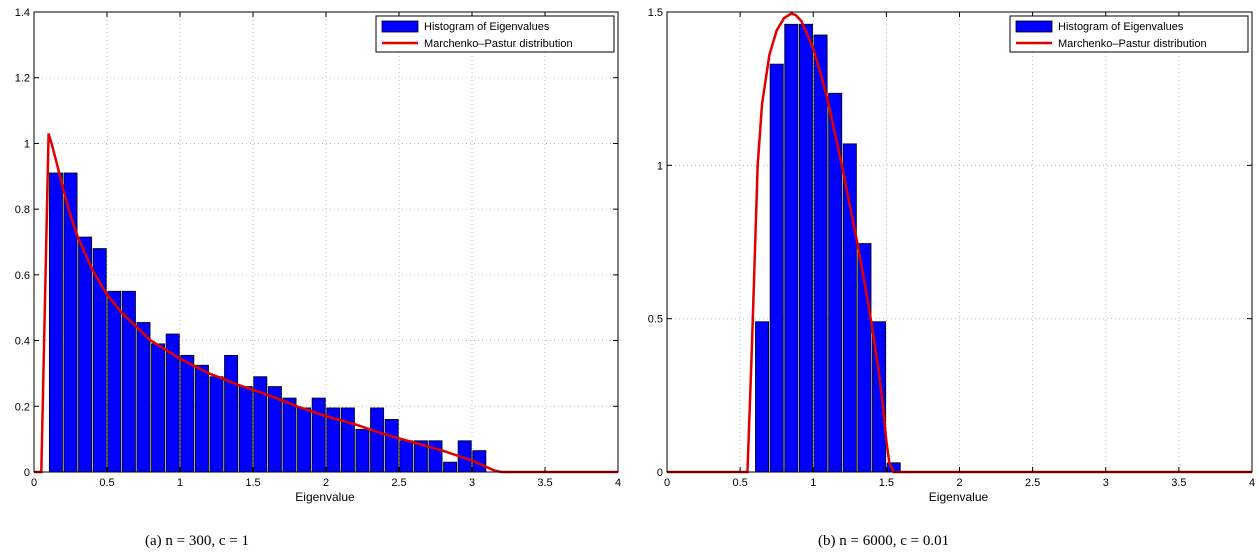  I want to click on y-tick-label: 0.6, so click(22, 276).